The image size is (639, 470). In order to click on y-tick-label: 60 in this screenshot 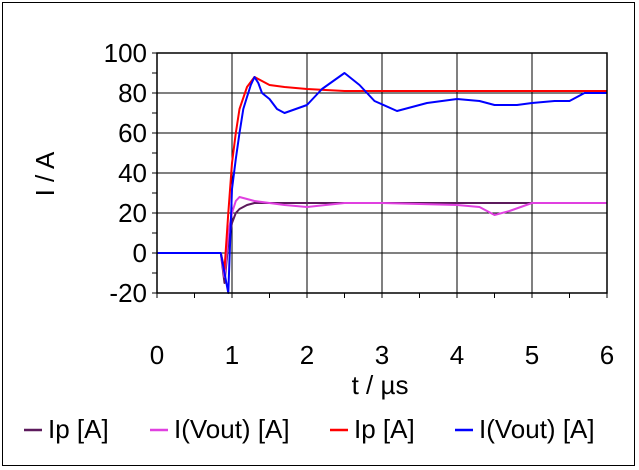, I will do `click(132, 133)`.